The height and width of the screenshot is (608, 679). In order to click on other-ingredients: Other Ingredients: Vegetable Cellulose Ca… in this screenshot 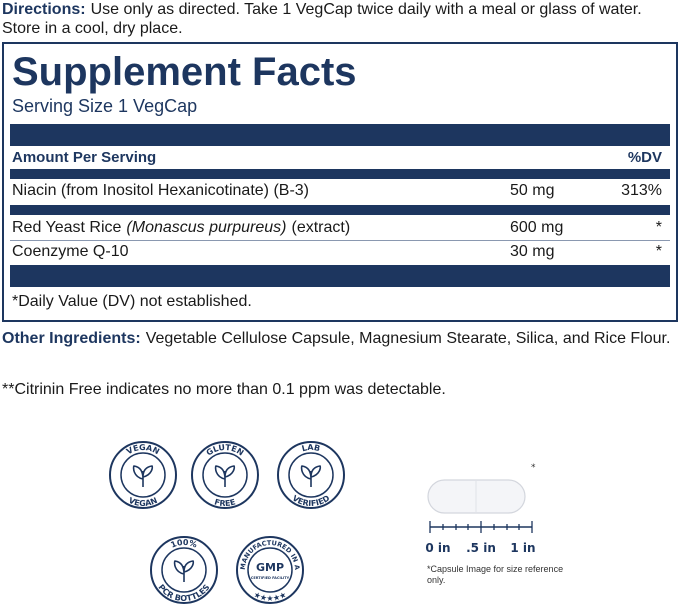, I will do `click(337, 338)`.